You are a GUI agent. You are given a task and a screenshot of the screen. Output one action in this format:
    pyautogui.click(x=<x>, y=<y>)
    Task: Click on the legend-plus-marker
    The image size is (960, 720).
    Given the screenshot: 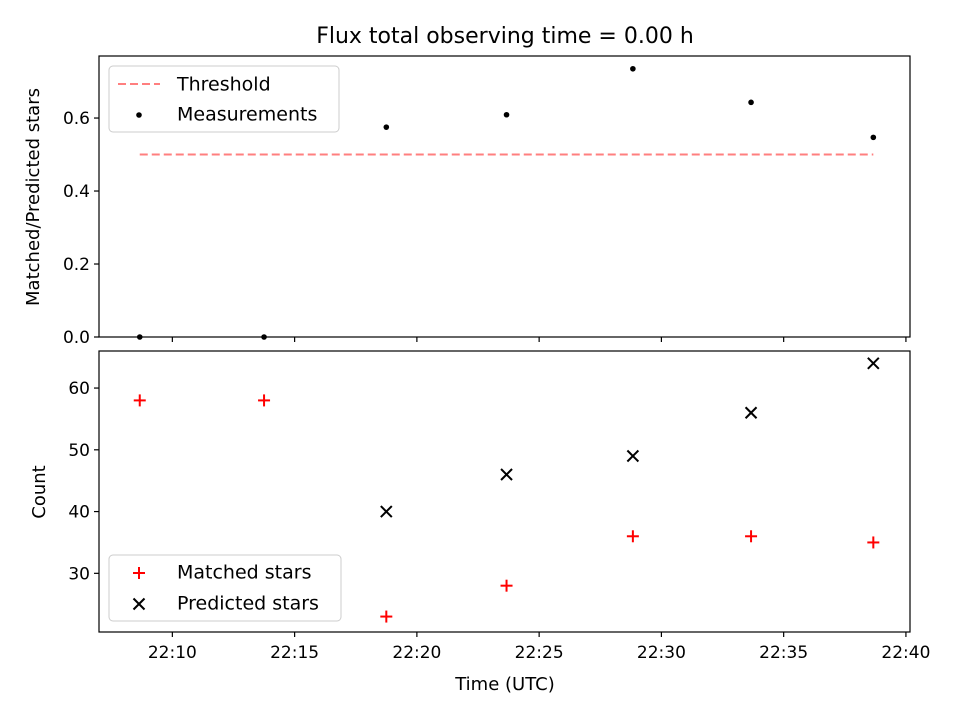 What is the action you would take?
    pyautogui.click(x=139, y=573)
    